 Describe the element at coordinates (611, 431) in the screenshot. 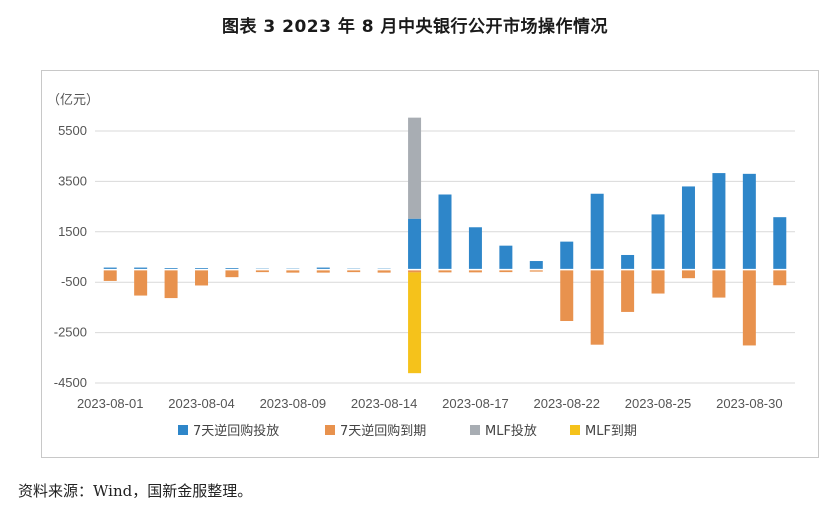

I see `legend-label: MLF到期` at that location.